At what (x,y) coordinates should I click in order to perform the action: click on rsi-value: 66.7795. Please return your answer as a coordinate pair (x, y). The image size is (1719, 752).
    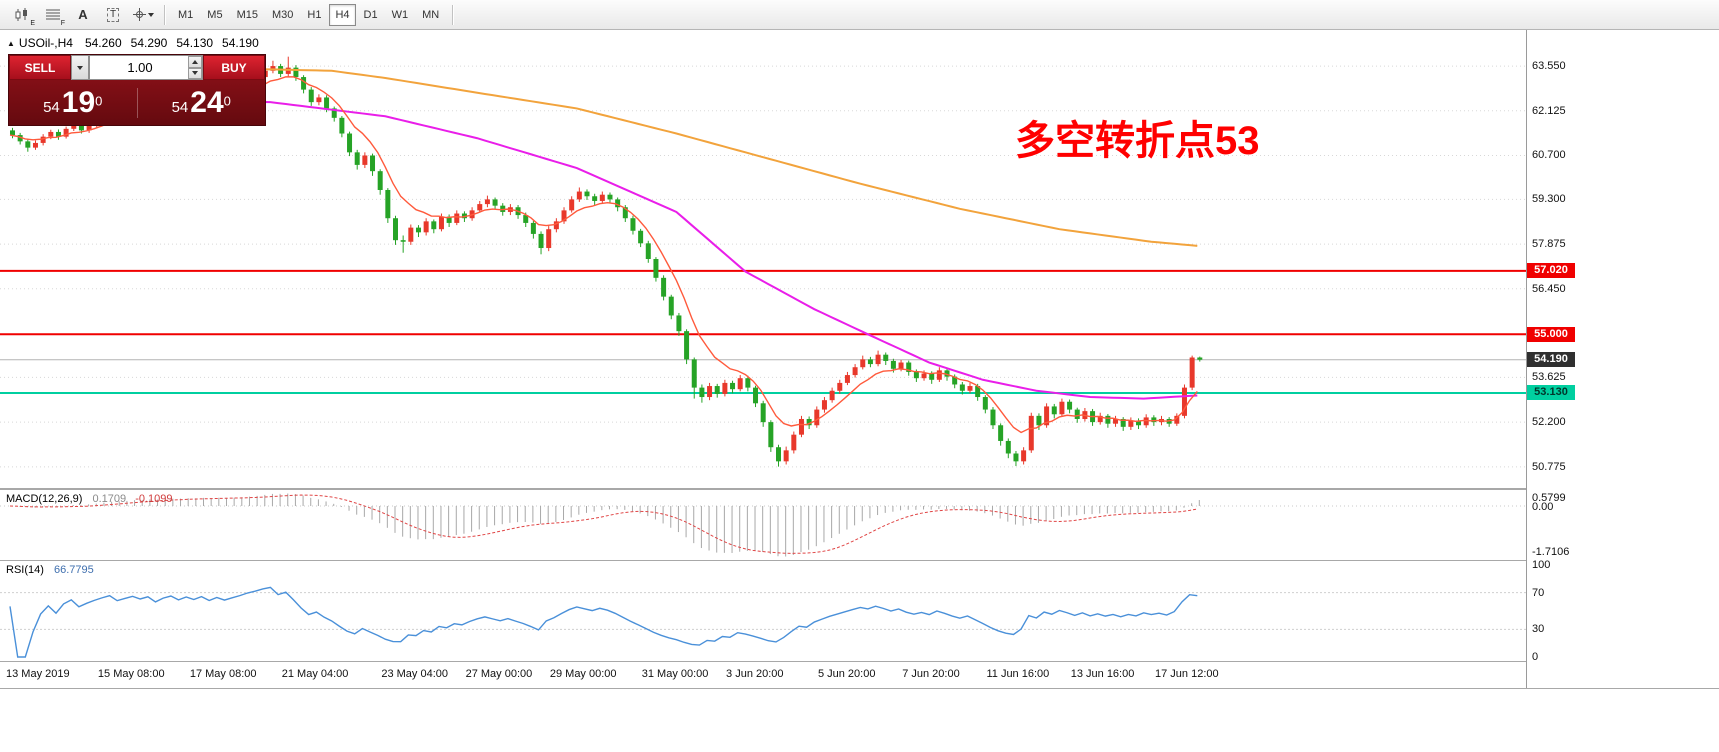
    Looking at the image, I should click on (73, 570).